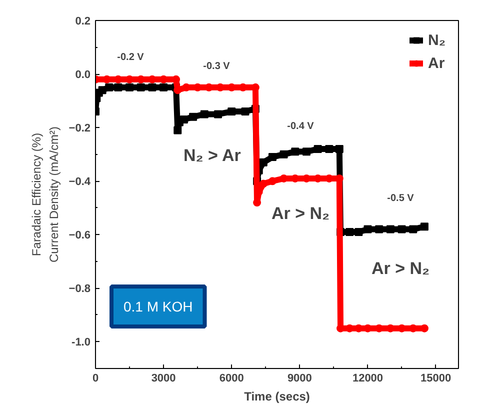 The height and width of the screenshot is (406, 478). What do you see at coordinates (300, 126) in the screenshot?
I see `annotation: -0.4 V` at bounding box center [300, 126].